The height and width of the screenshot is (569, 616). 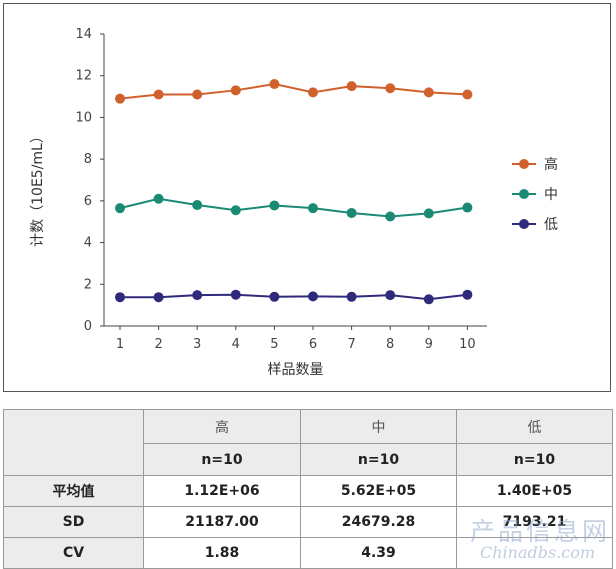 I want to click on table-row-cv: CV 1.88 4.39, so click(x=308, y=553).